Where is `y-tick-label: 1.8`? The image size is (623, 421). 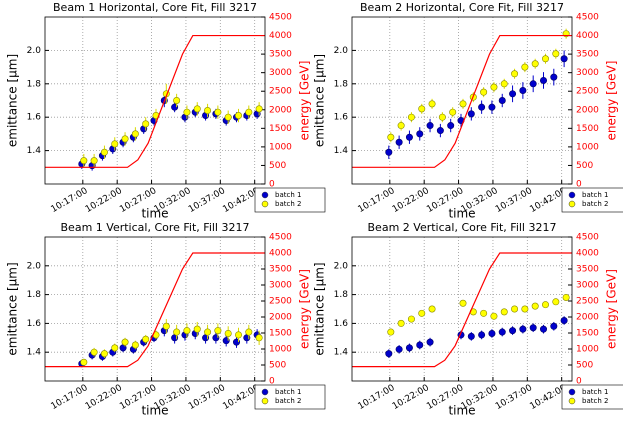
y-tick-label: 1.8 is located at coordinates (34, 295).